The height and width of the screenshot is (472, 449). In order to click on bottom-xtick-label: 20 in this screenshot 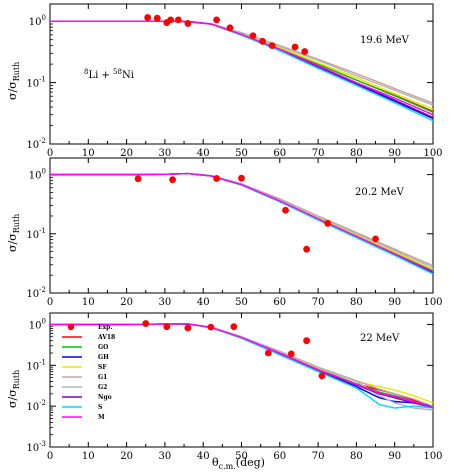, I will do `click(126, 456)`.